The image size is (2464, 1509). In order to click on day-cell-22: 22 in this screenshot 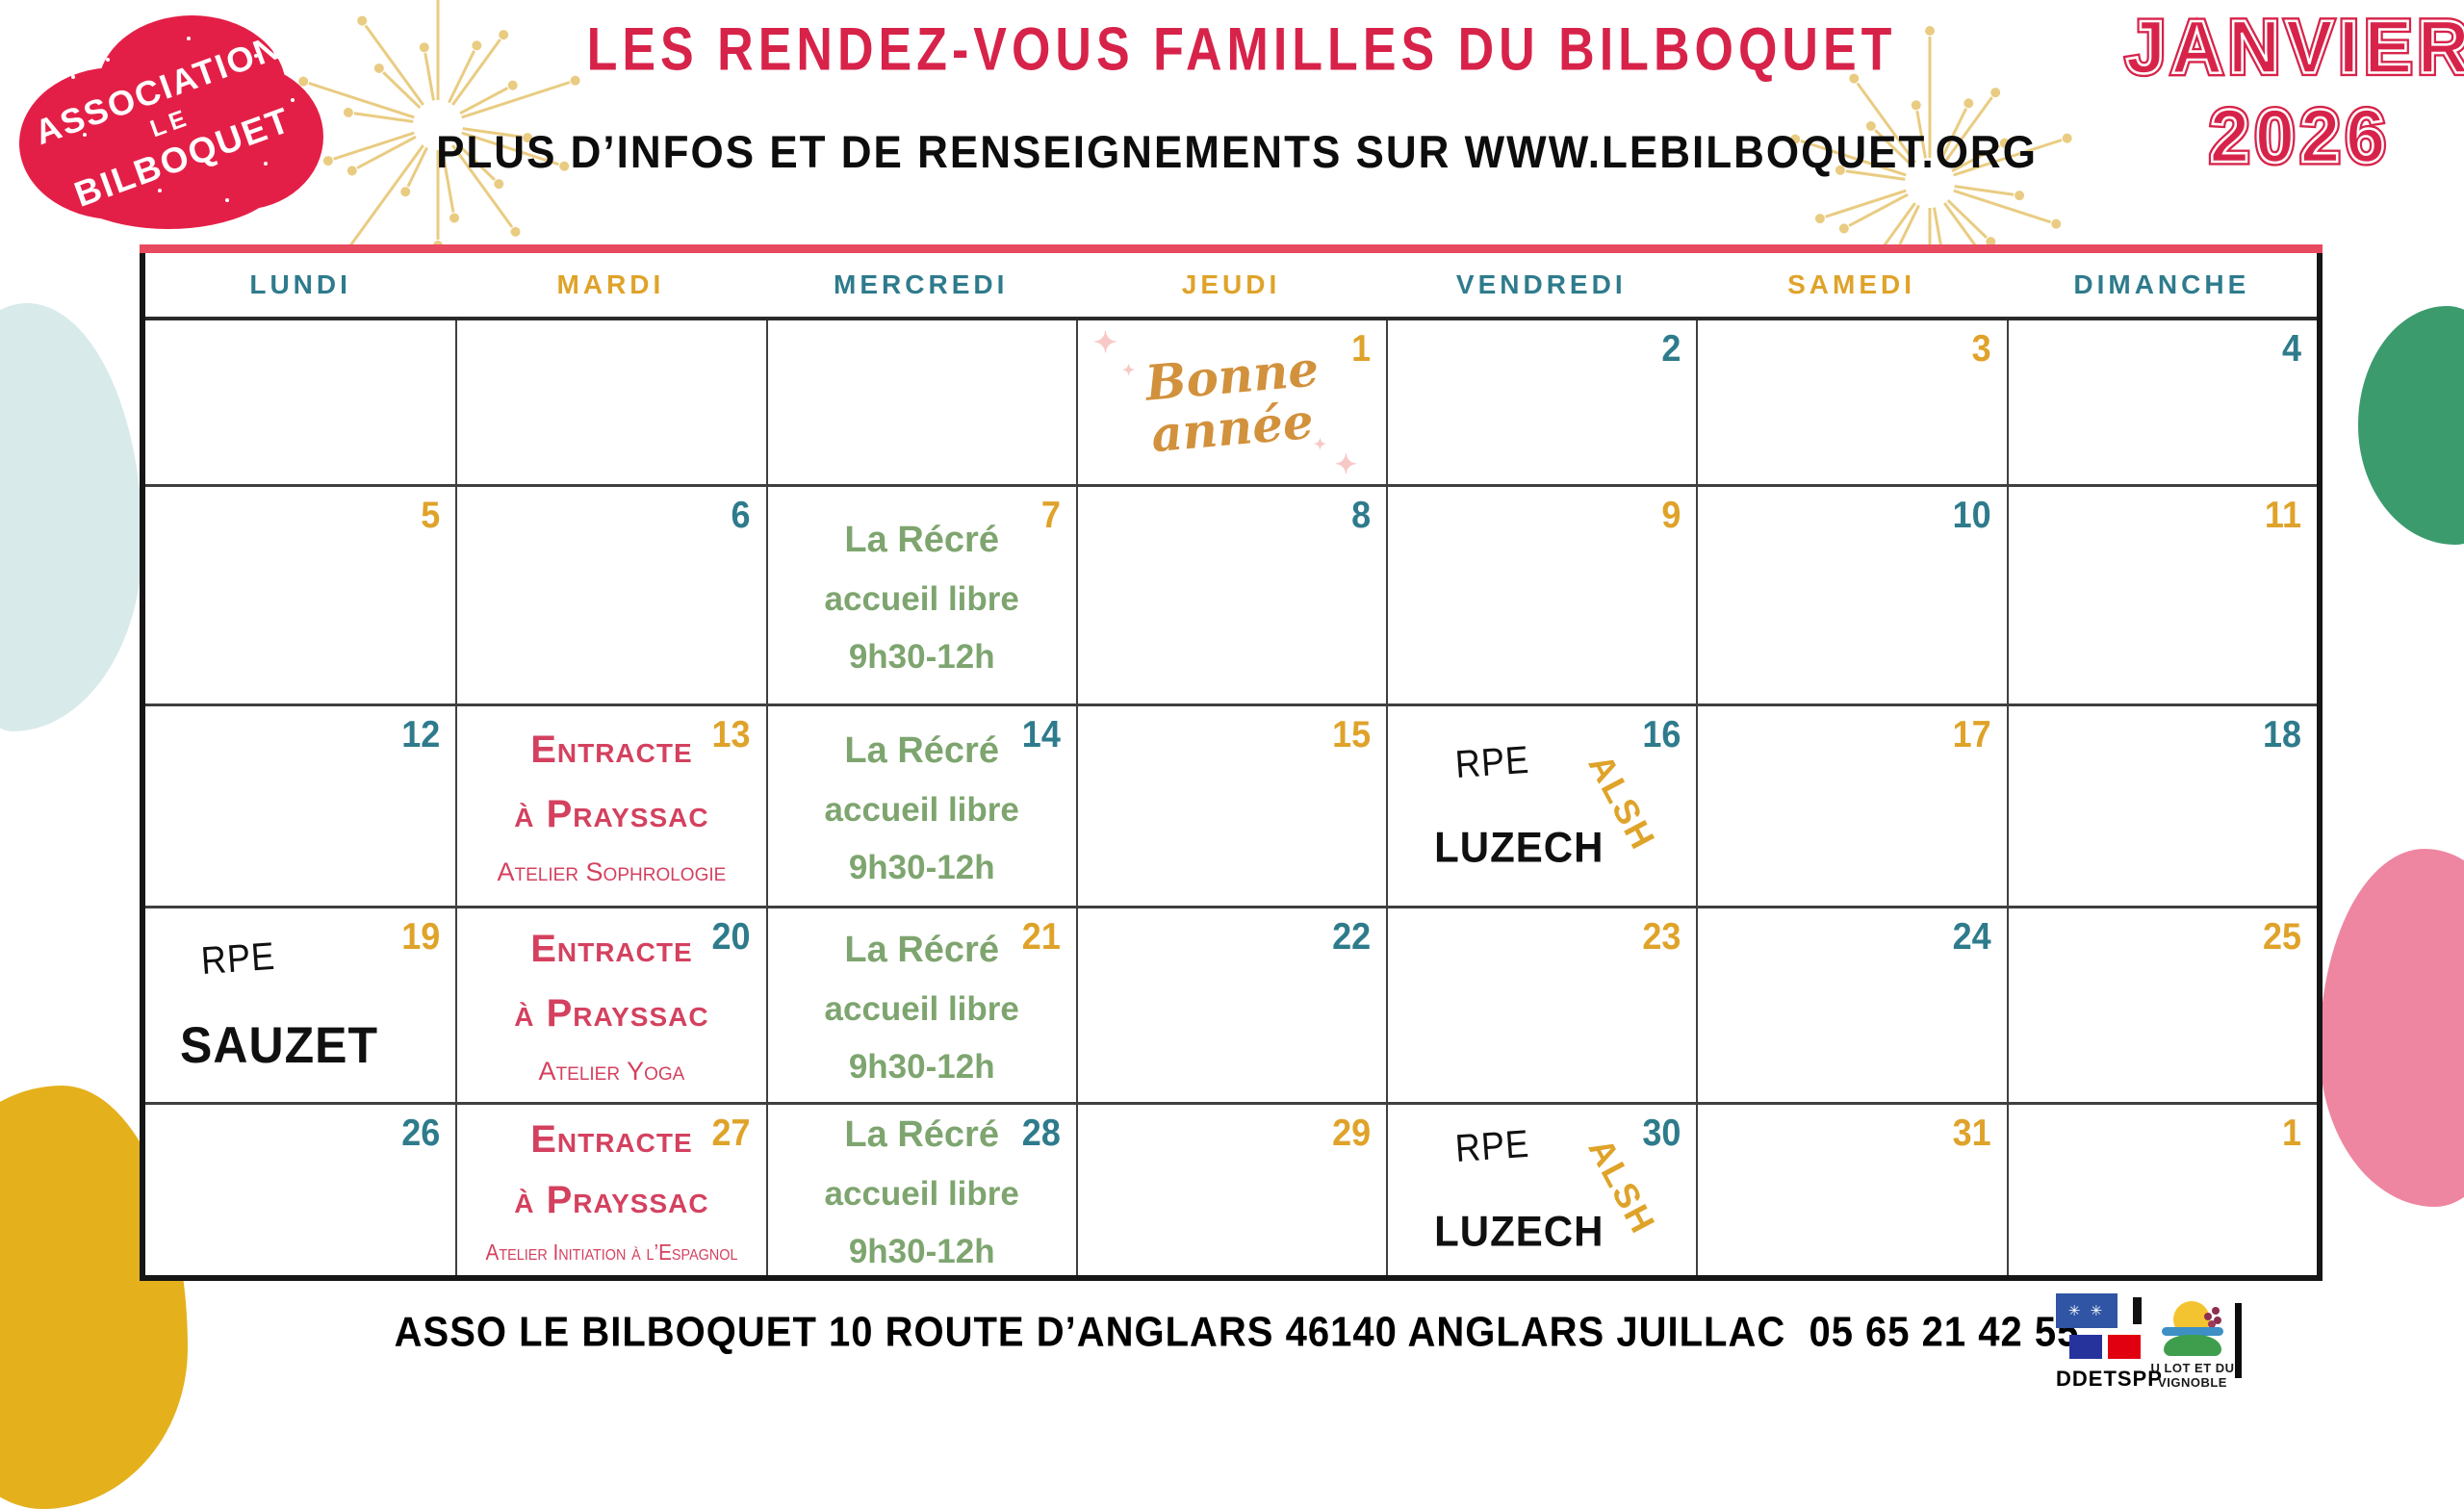, I will do `click(1231, 1004)`.